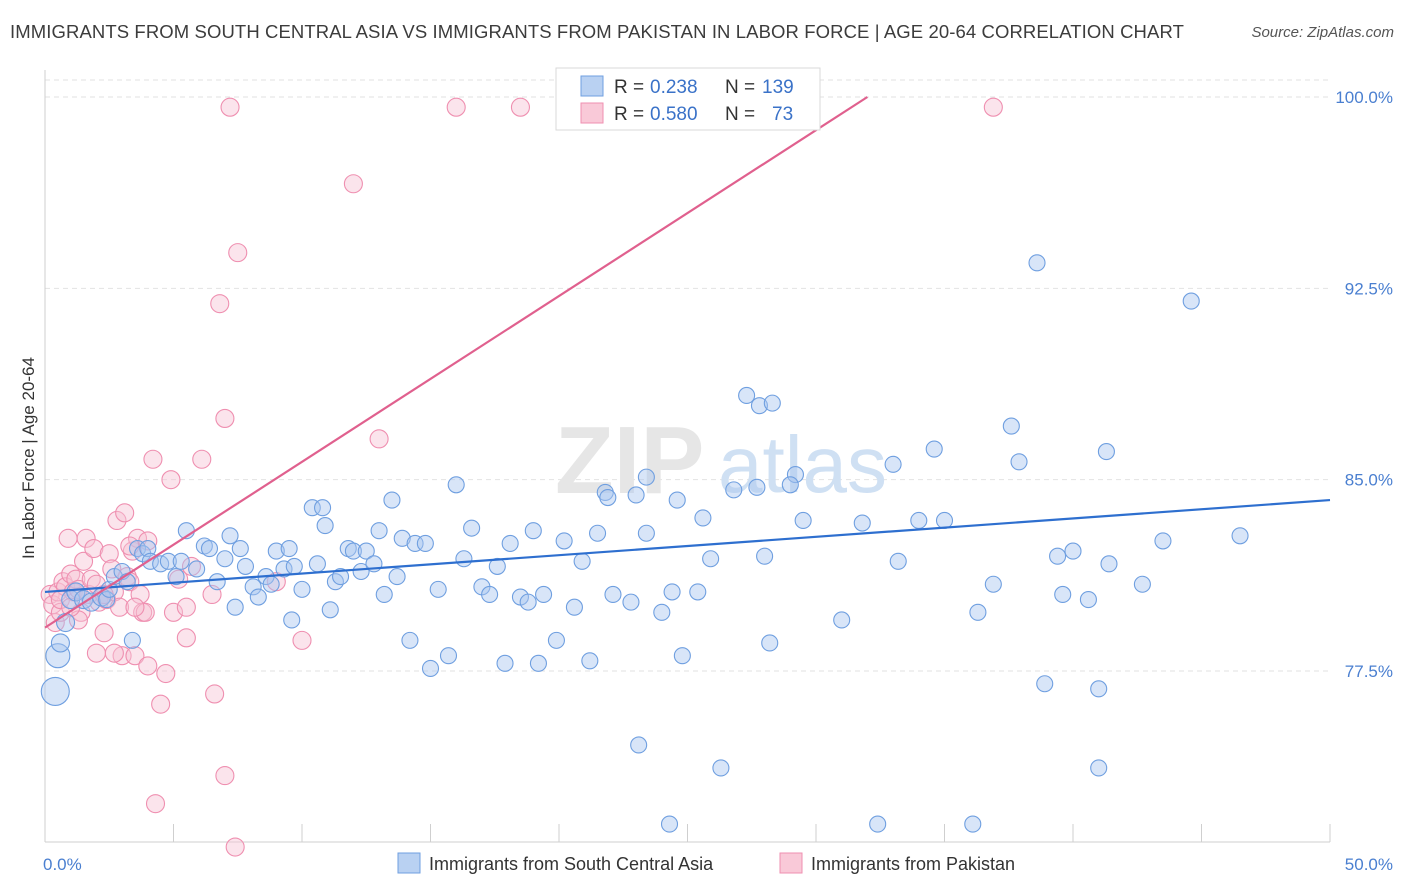 This screenshot has height=892, width=1406. Describe the element at coordinates (592, 113) in the screenshot. I see `legend-swatch-pink` at that location.